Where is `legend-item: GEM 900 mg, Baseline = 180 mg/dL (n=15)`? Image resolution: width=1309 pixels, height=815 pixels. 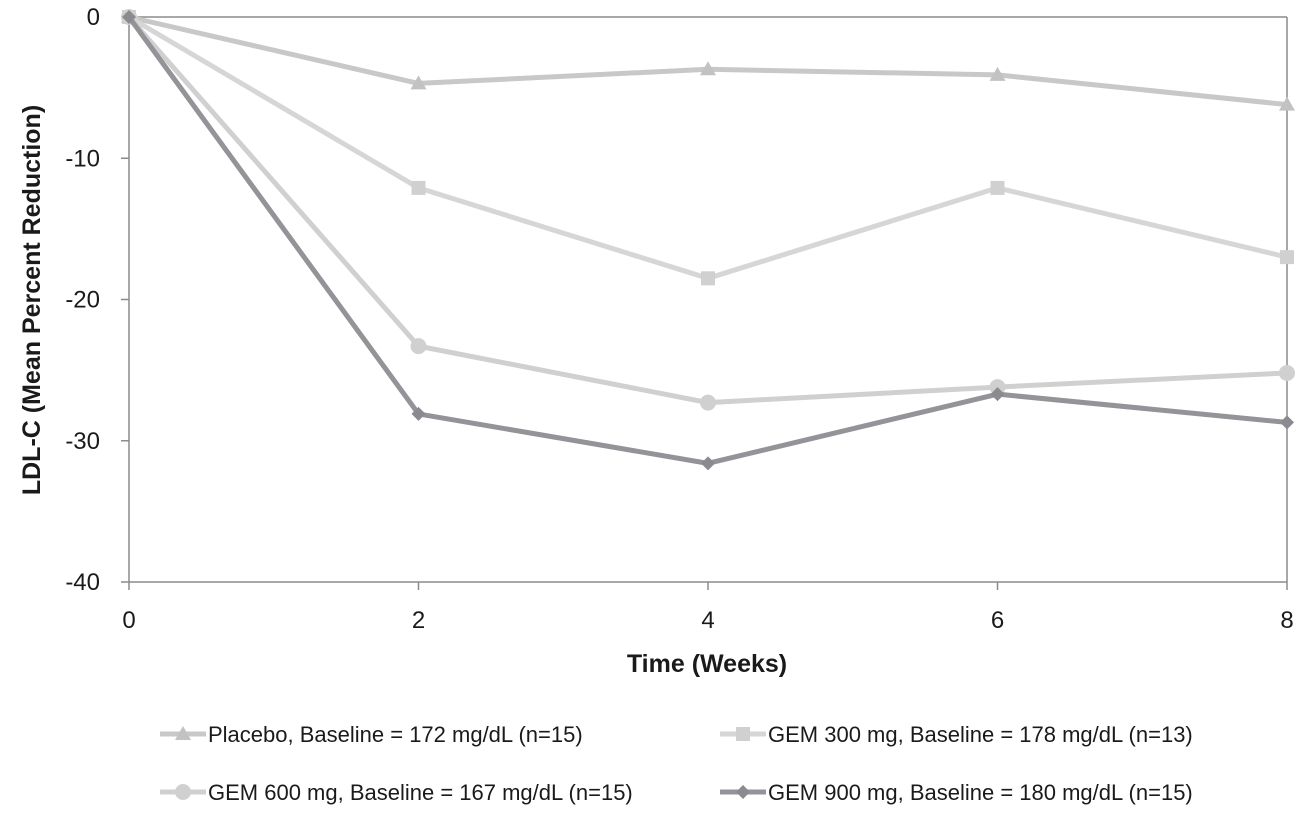 legend-item: GEM 900 mg, Baseline = 180 mg/dL (n=15) is located at coordinates (956, 792).